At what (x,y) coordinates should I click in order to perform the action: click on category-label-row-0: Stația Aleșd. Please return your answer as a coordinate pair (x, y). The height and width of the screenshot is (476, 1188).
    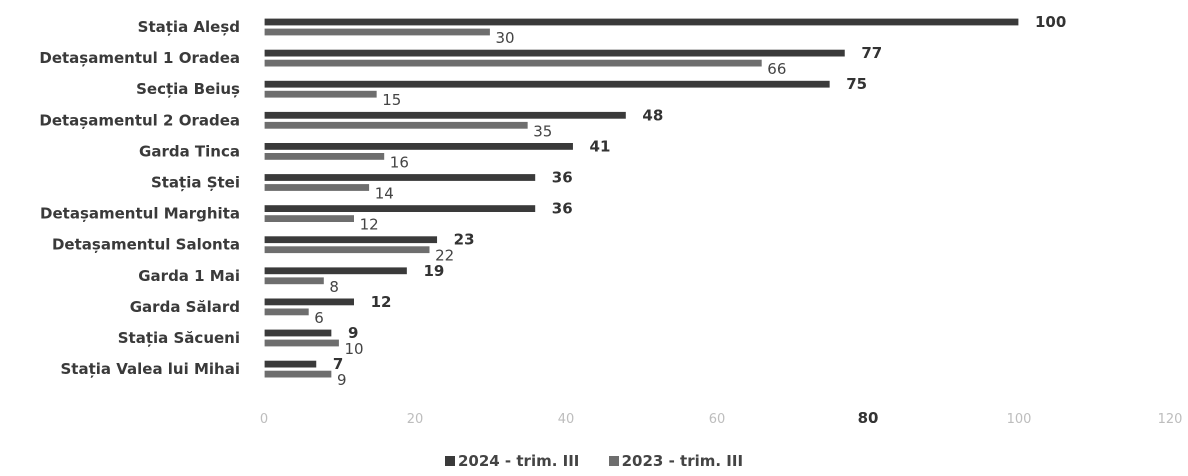
    Looking at the image, I should click on (189, 27).